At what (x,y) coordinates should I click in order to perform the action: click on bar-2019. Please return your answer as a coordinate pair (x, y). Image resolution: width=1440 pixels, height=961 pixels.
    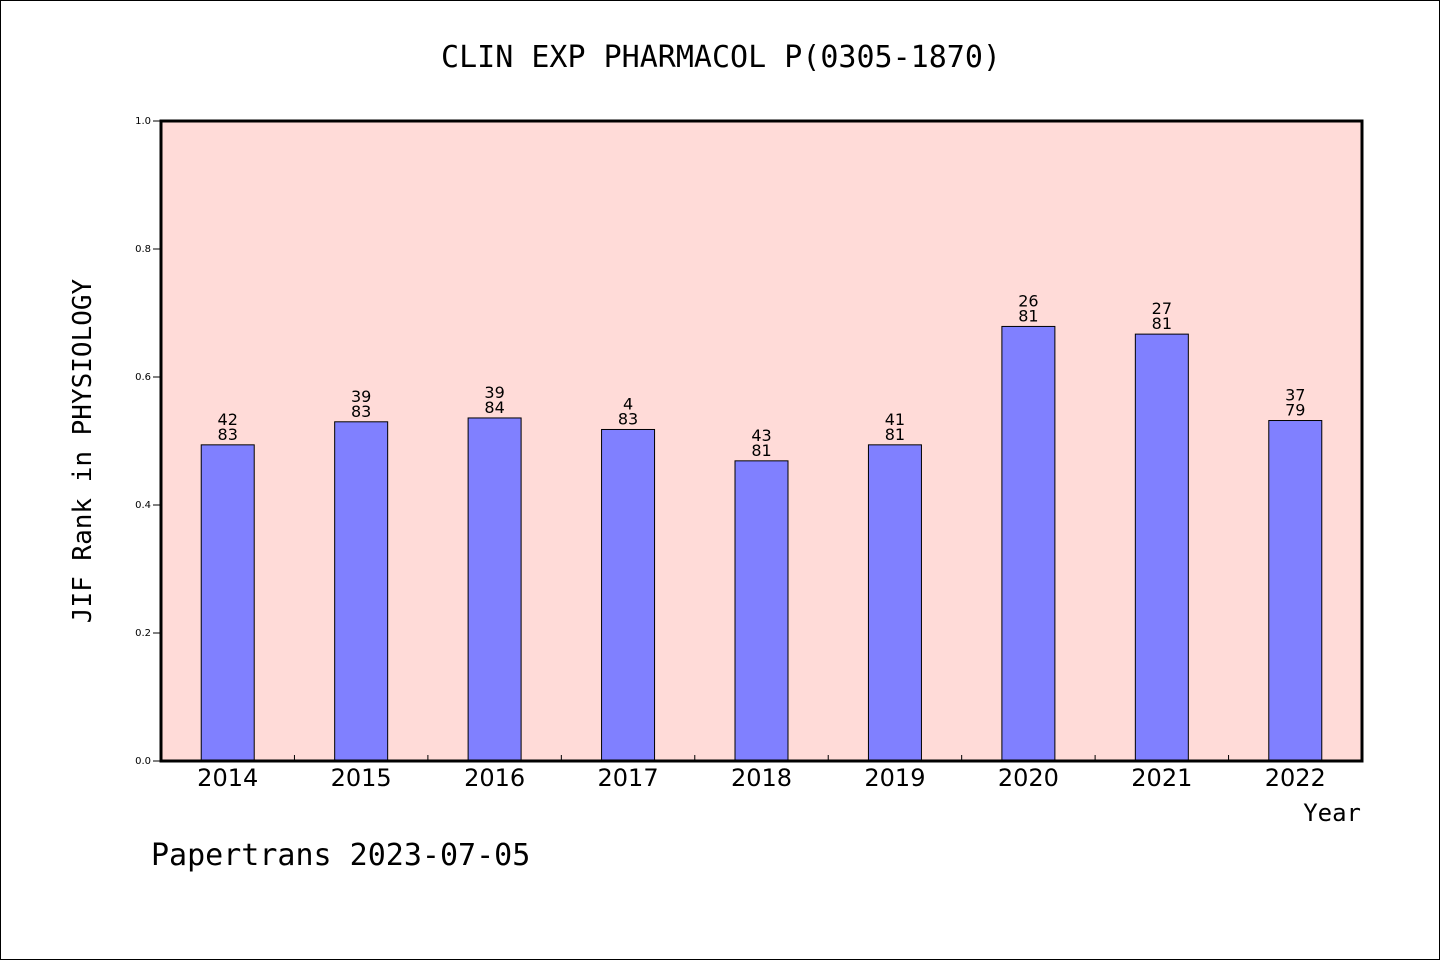
    Looking at the image, I should click on (894, 603).